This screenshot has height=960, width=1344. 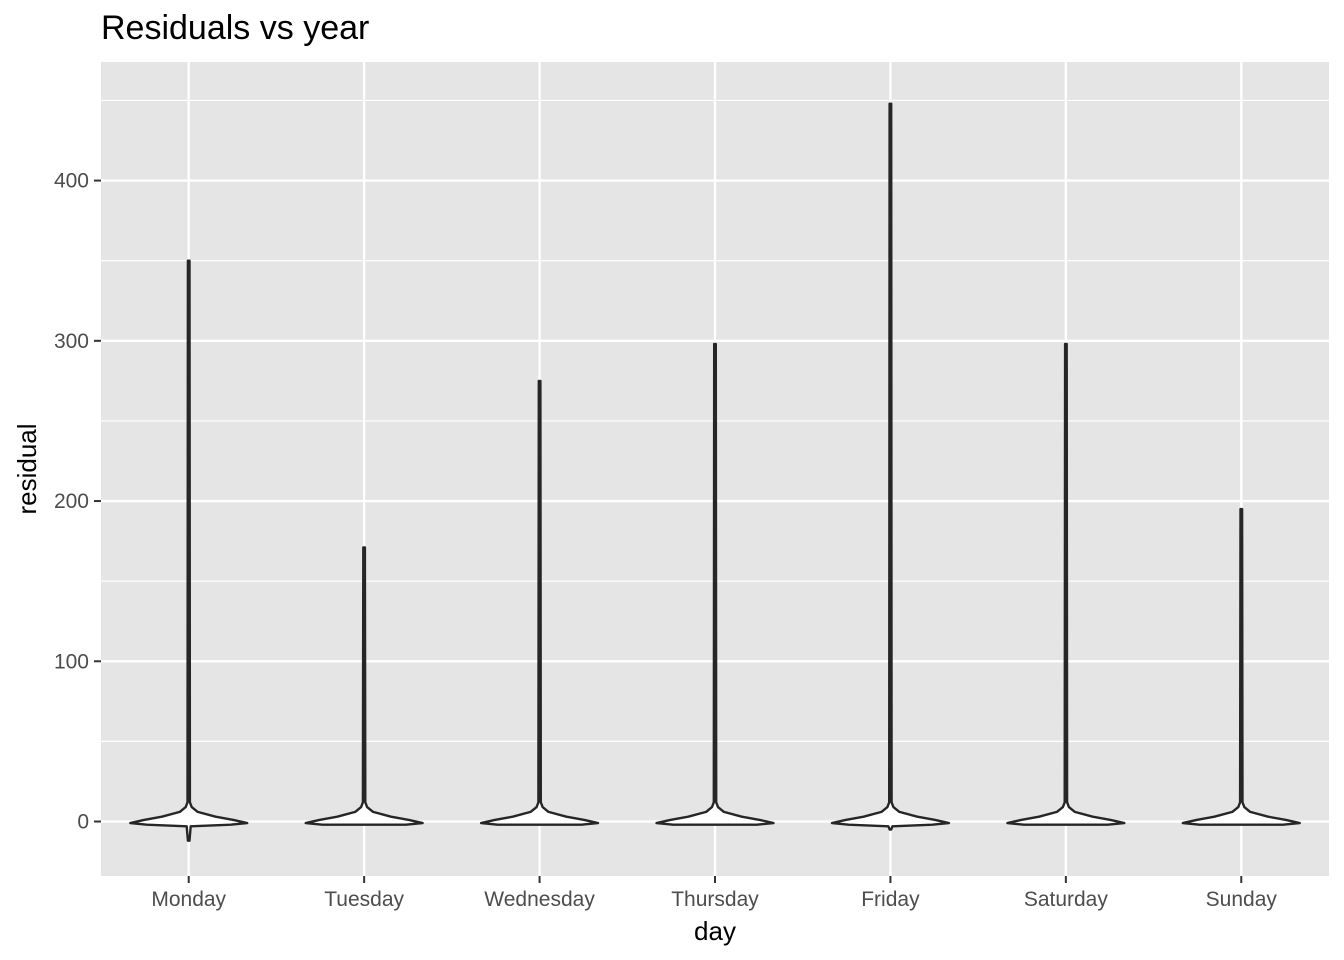 What do you see at coordinates (1241, 666) in the screenshot?
I see `violin-sunday` at bounding box center [1241, 666].